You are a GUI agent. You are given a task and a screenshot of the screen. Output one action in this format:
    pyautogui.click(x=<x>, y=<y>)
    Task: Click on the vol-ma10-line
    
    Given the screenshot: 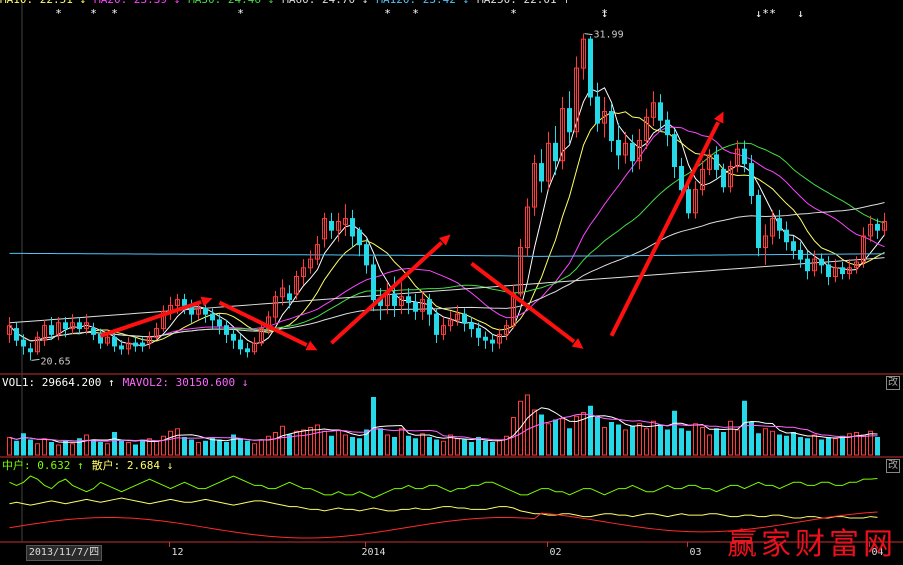 What is the action you would take?
    pyautogui.click(x=443, y=427)
    